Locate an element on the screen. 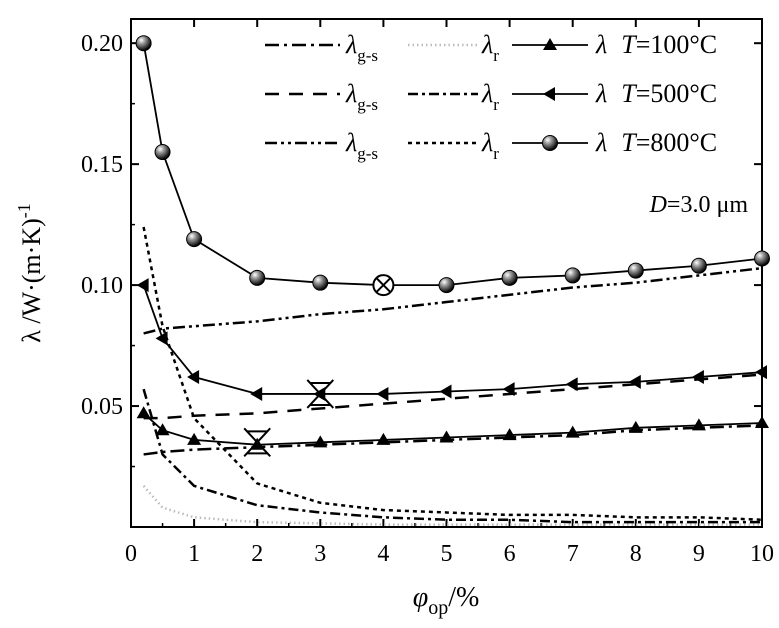 This screenshot has width=779, height=628. x-tick-label: 4 is located at coordinates (383, 554).